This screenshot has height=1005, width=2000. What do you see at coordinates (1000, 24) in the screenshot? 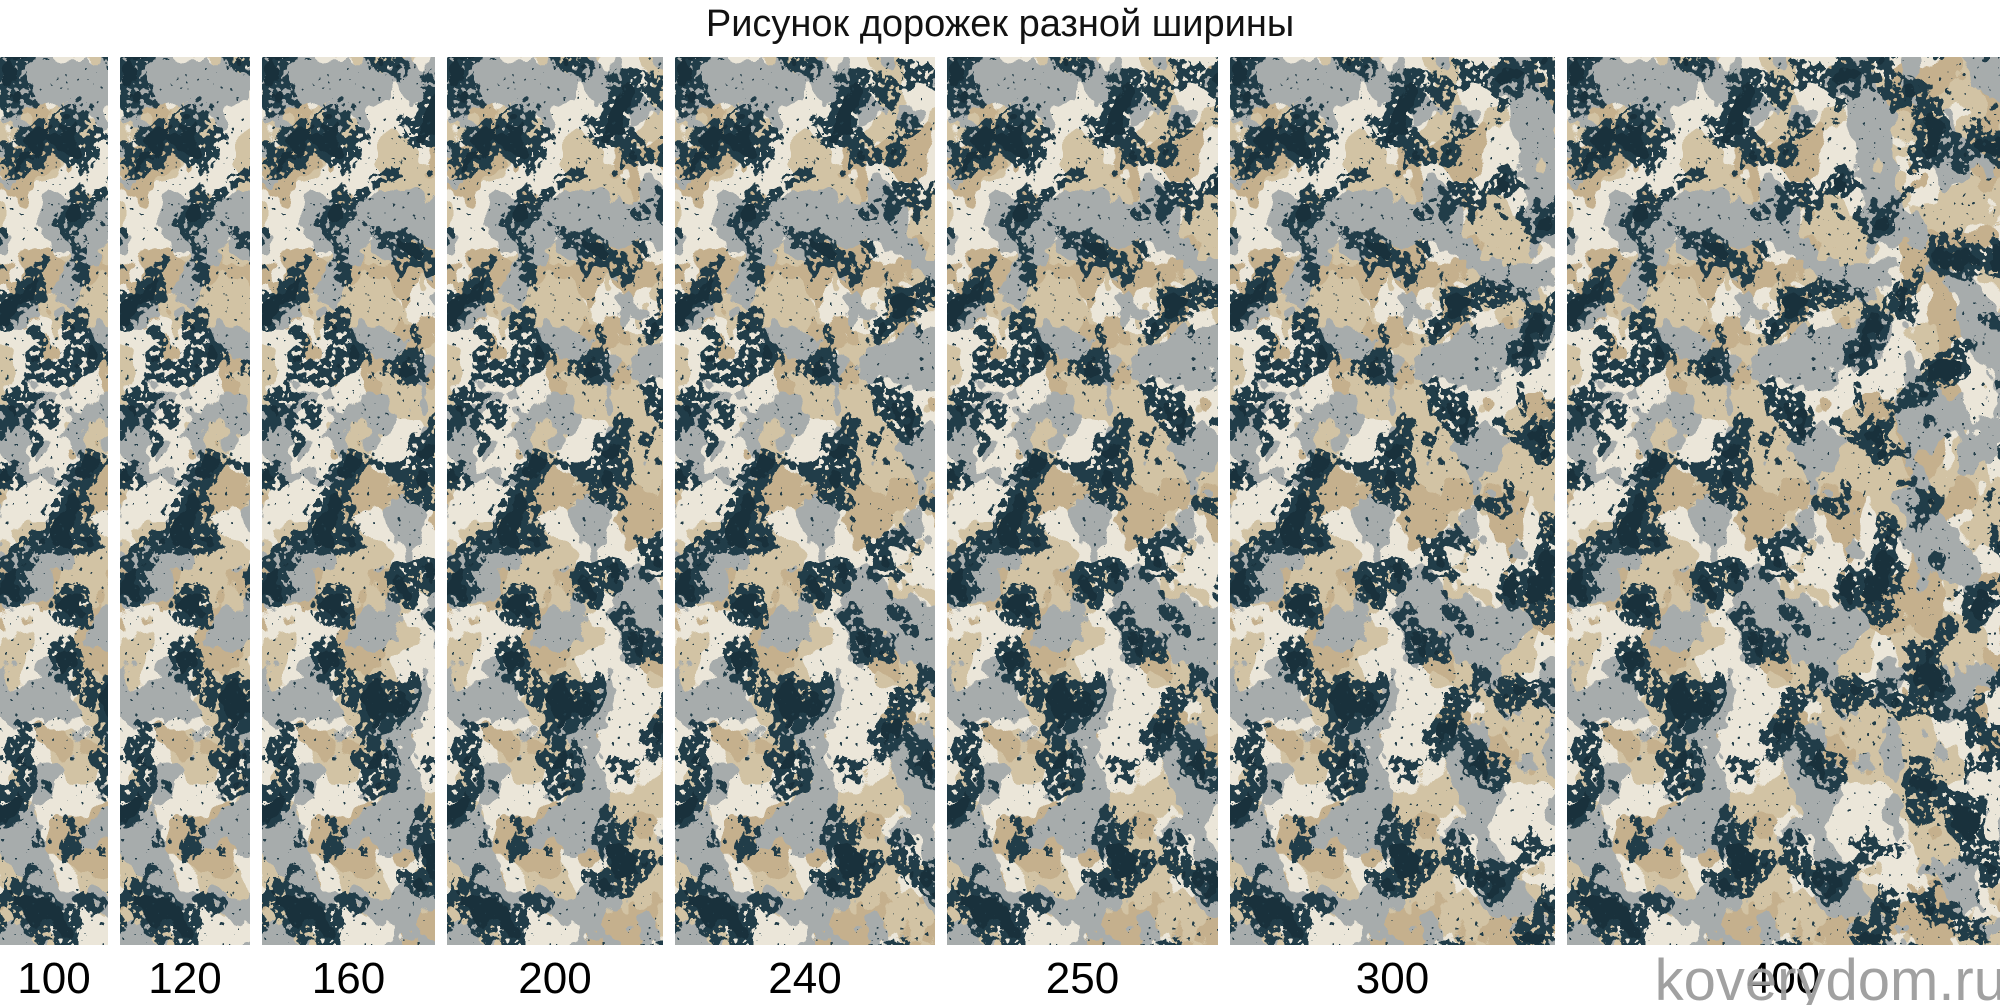
I see `page-title: Рисунок дорожек разной ширины` at bounding box center [1000, 24].